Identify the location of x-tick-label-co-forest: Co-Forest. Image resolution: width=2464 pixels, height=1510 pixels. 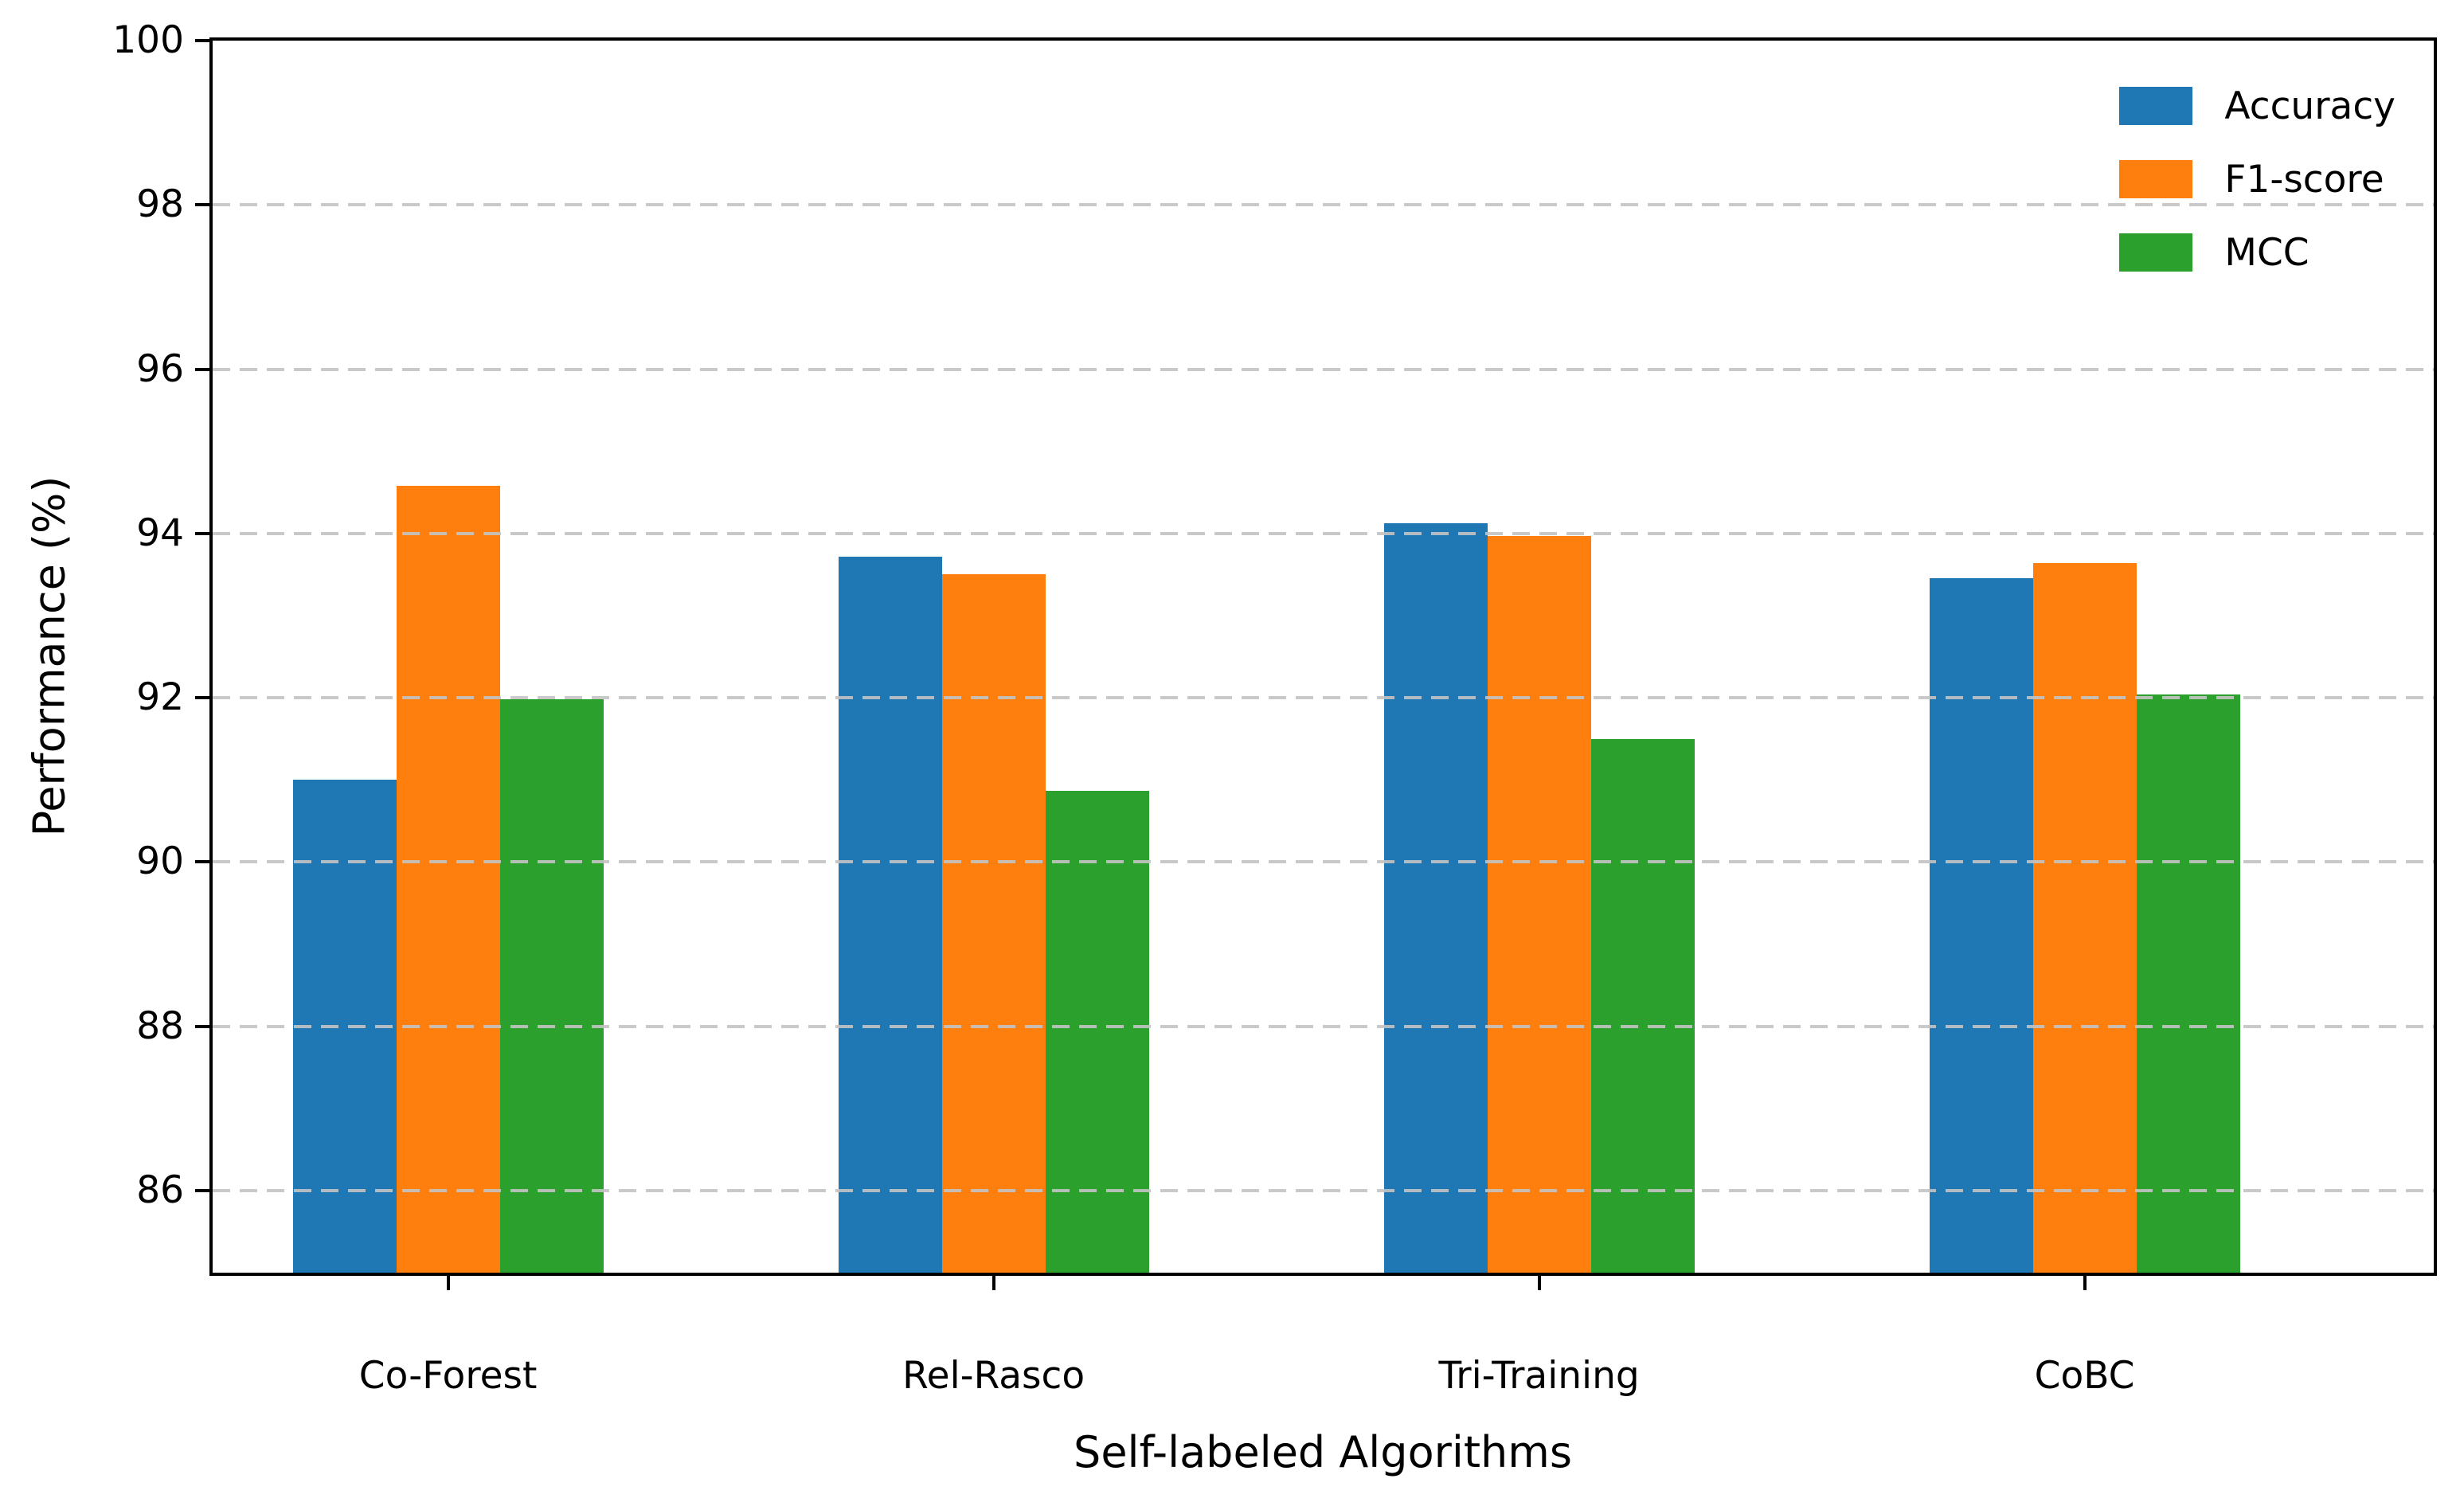
(448, 1376).